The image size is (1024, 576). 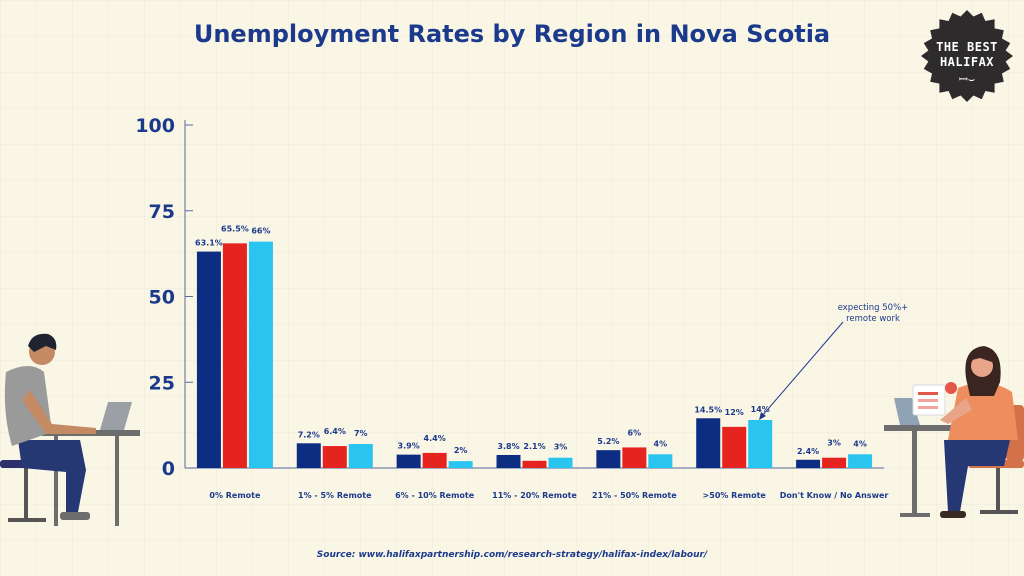 I want to click on annotation-arrow-line, so click(x=802, y=369).